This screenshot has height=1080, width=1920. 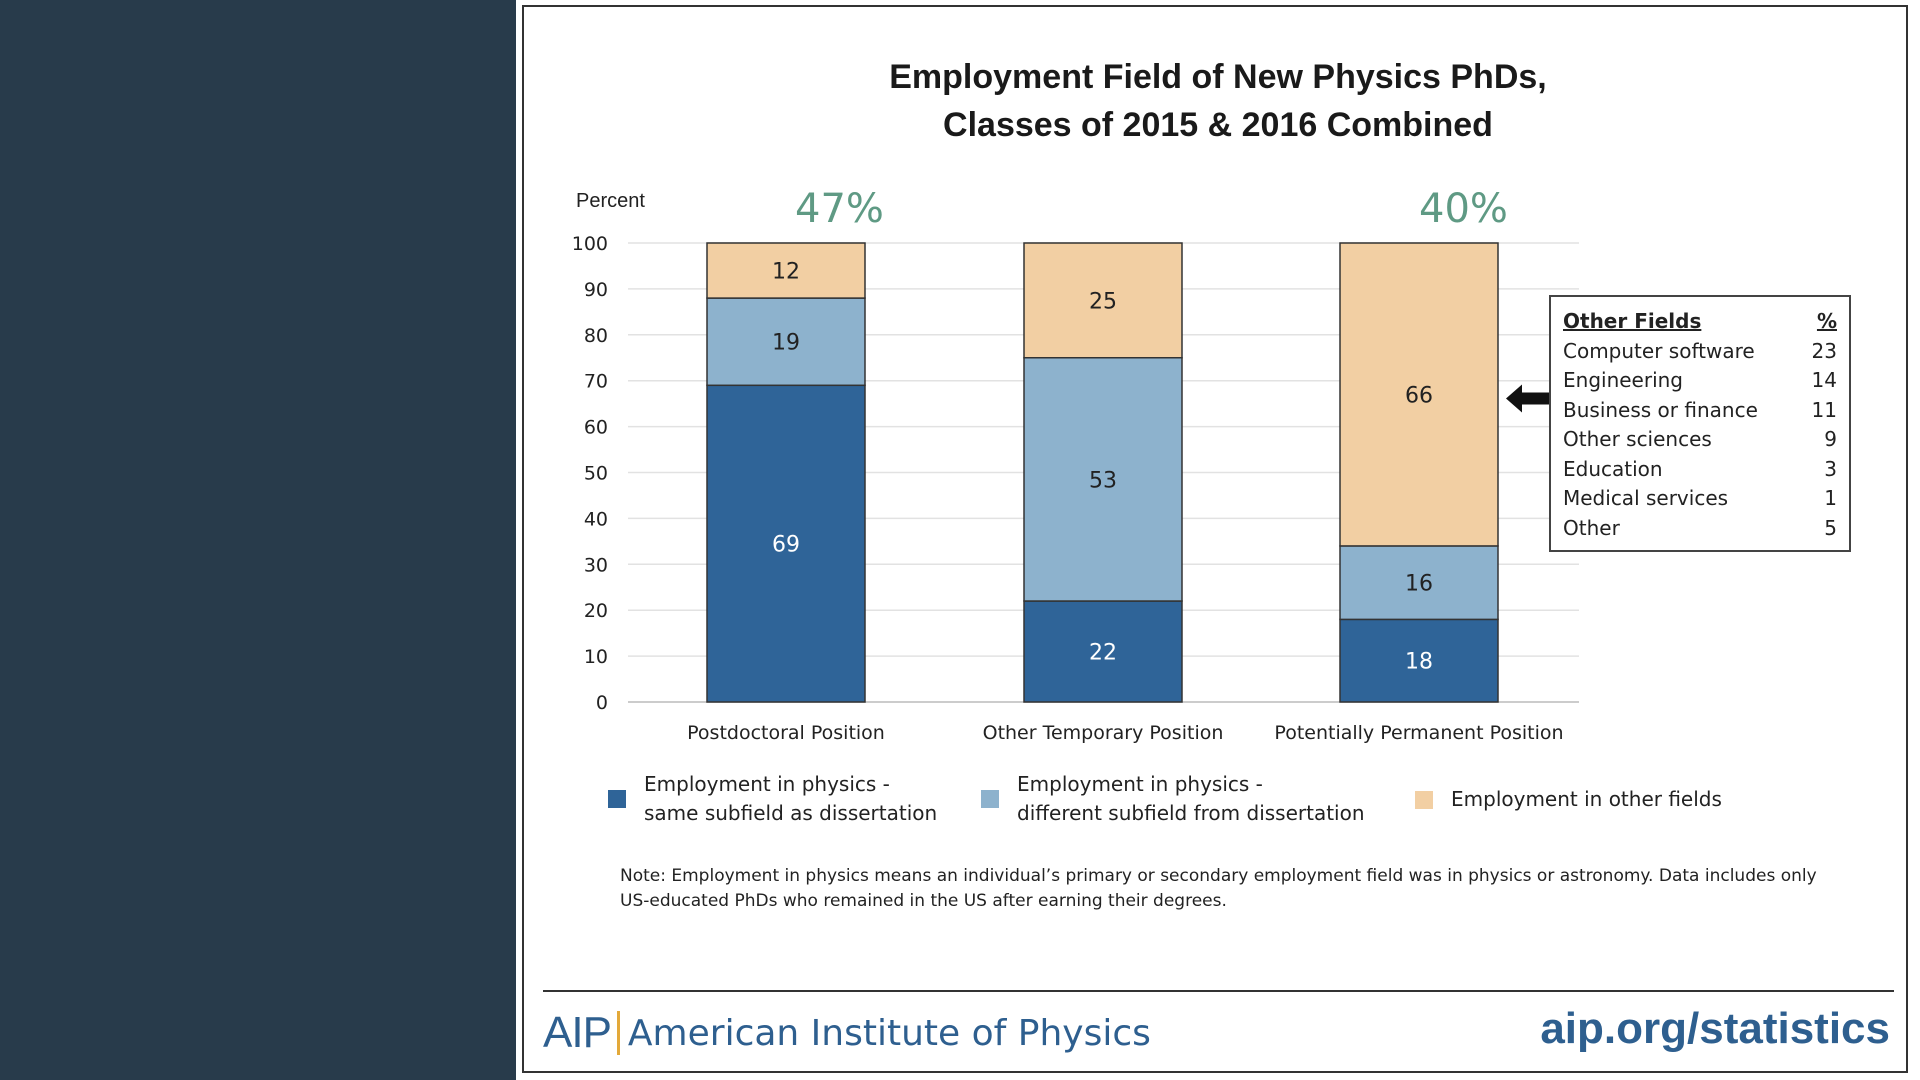 I want to click on aip-logo: AIP American Institute of Physics, so click(x=847, y=1033).